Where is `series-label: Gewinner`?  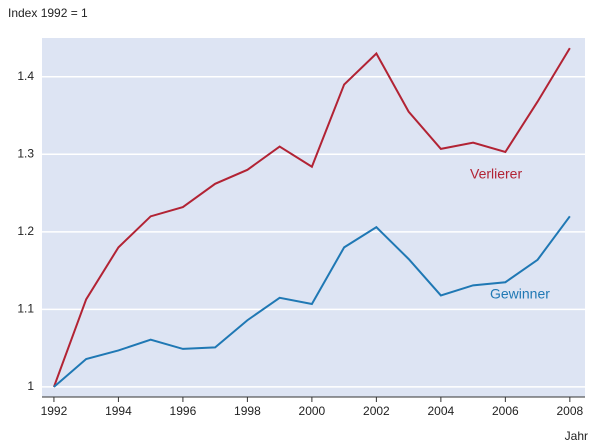 series-label: Gewinner is located at coordinates (520, 294).